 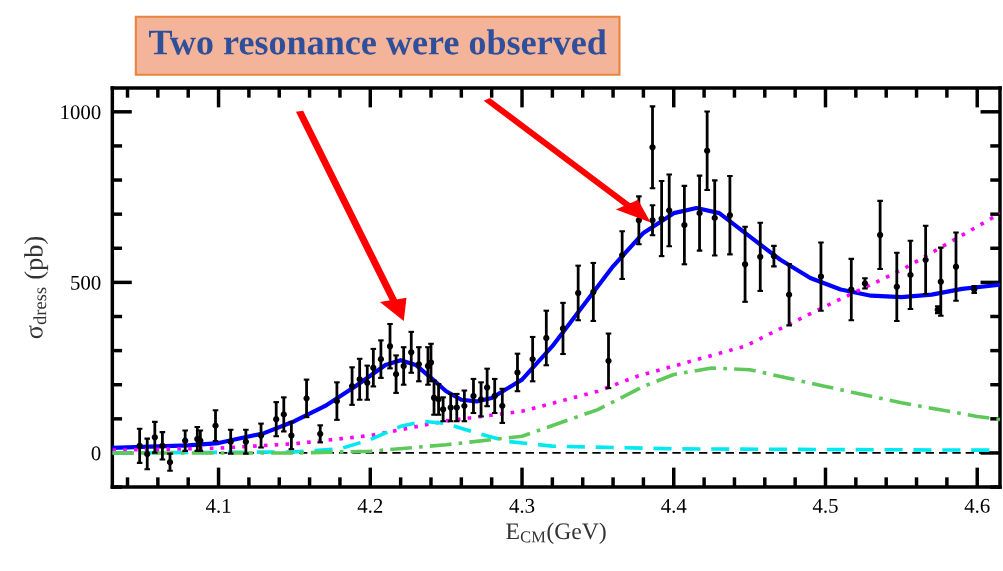 What do you see at coordinates (86, 282) in the screenshot?
I see `y-tick-label: 500` at bounding box center [86, 282].